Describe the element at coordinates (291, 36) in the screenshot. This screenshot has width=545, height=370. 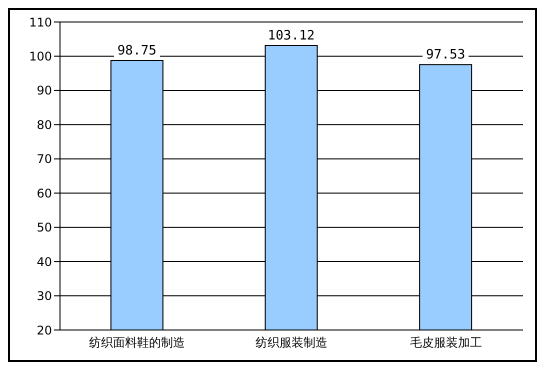
I see `data-label: 103.12` at that location.